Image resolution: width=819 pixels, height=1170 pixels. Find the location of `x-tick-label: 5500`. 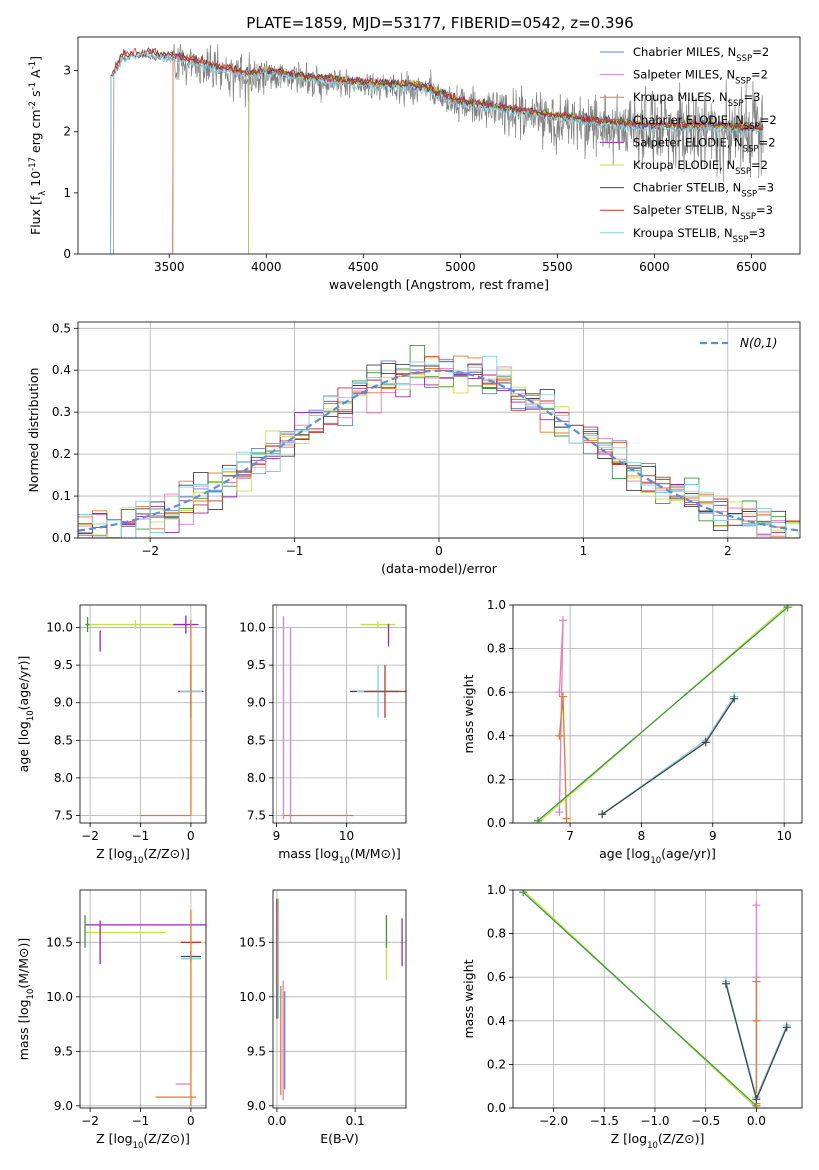

x-tick-label: 5500 is located at coordinates (557, 267).